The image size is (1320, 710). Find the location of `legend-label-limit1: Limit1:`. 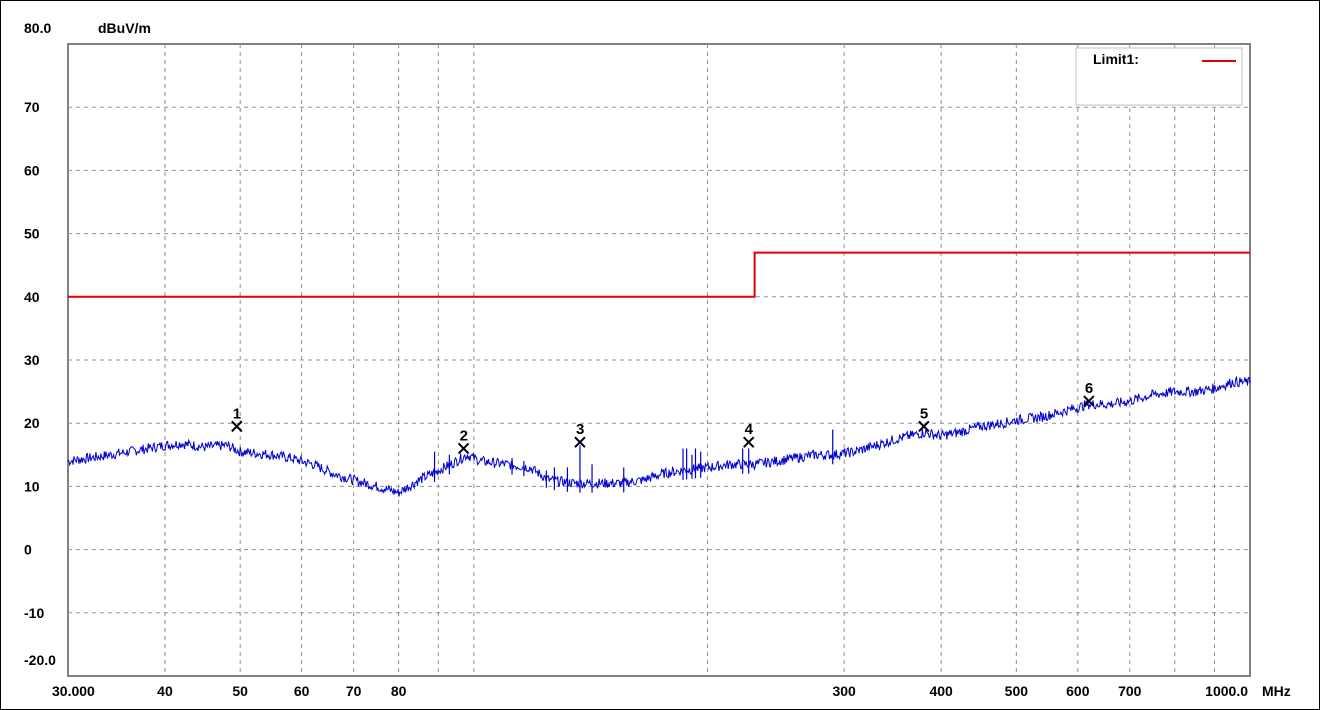

legend-label-limit1: Limit1: is located at coordinates (1116, 59).